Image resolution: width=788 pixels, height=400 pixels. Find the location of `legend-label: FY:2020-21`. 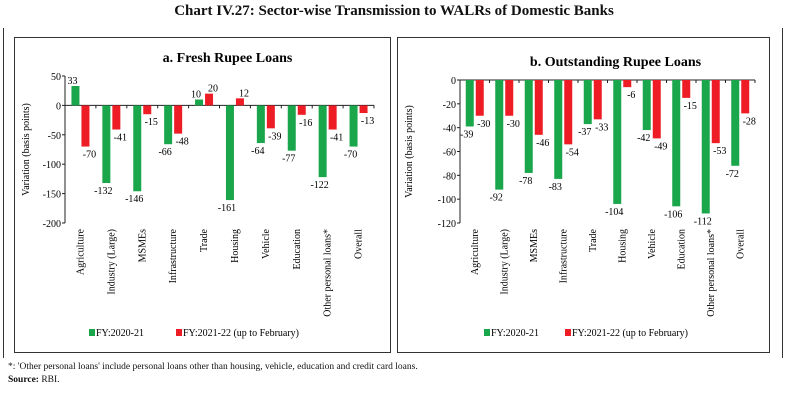

legend-label: FY:2020-21 is located at coordinates (120, 333).